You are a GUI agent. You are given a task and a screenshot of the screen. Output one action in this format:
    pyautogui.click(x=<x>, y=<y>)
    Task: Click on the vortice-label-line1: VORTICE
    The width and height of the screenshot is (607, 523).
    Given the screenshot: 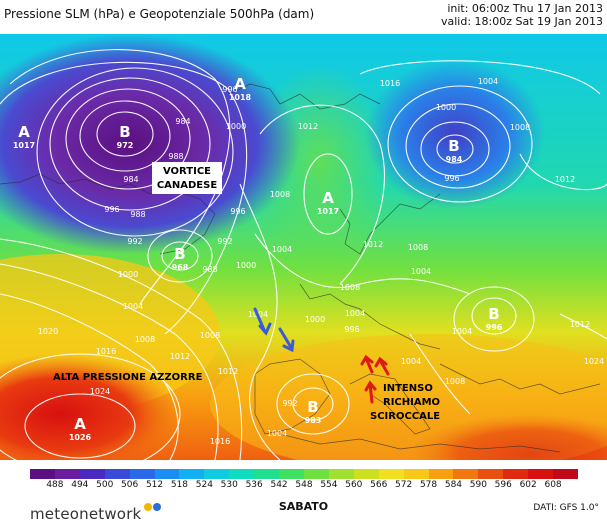 What is the action you would take?
    pyautogui.click(x=187, y=171)
    